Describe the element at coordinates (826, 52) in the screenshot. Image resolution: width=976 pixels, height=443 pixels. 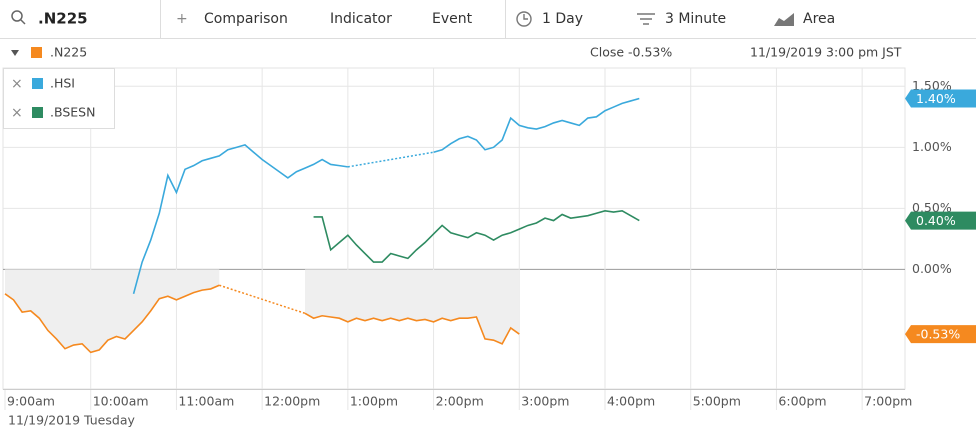
I see `quote-datetime: 11/19/2019 3:00 pm JST` at that location.